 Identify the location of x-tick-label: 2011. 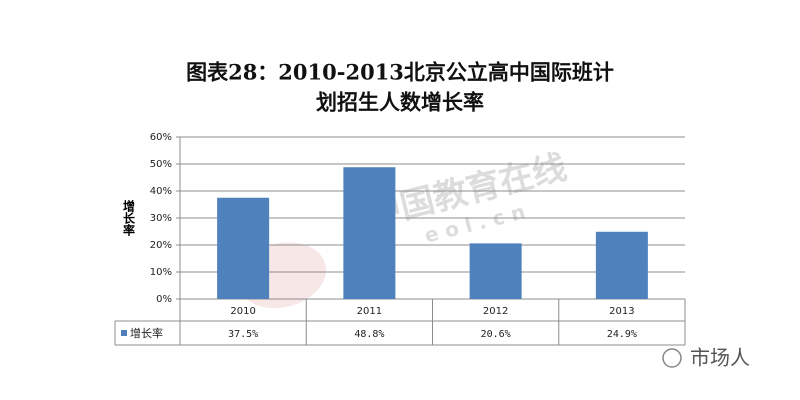
(369, 311).